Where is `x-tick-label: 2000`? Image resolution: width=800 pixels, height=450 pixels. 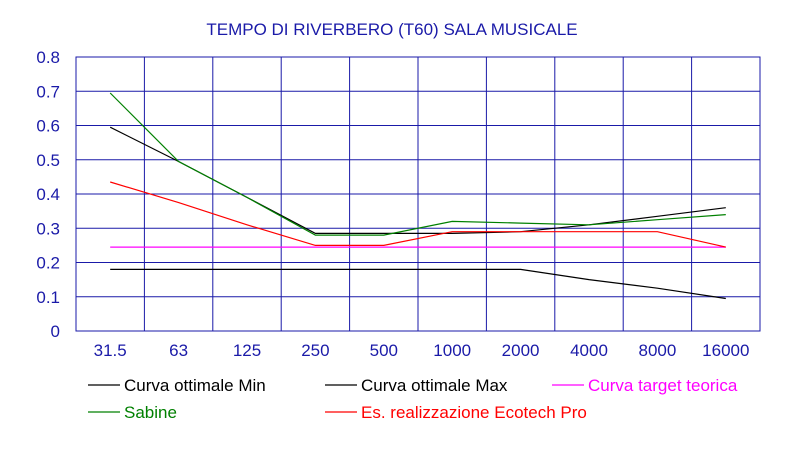
x-tick-label: 2000 is located at coordinates (521, 350).